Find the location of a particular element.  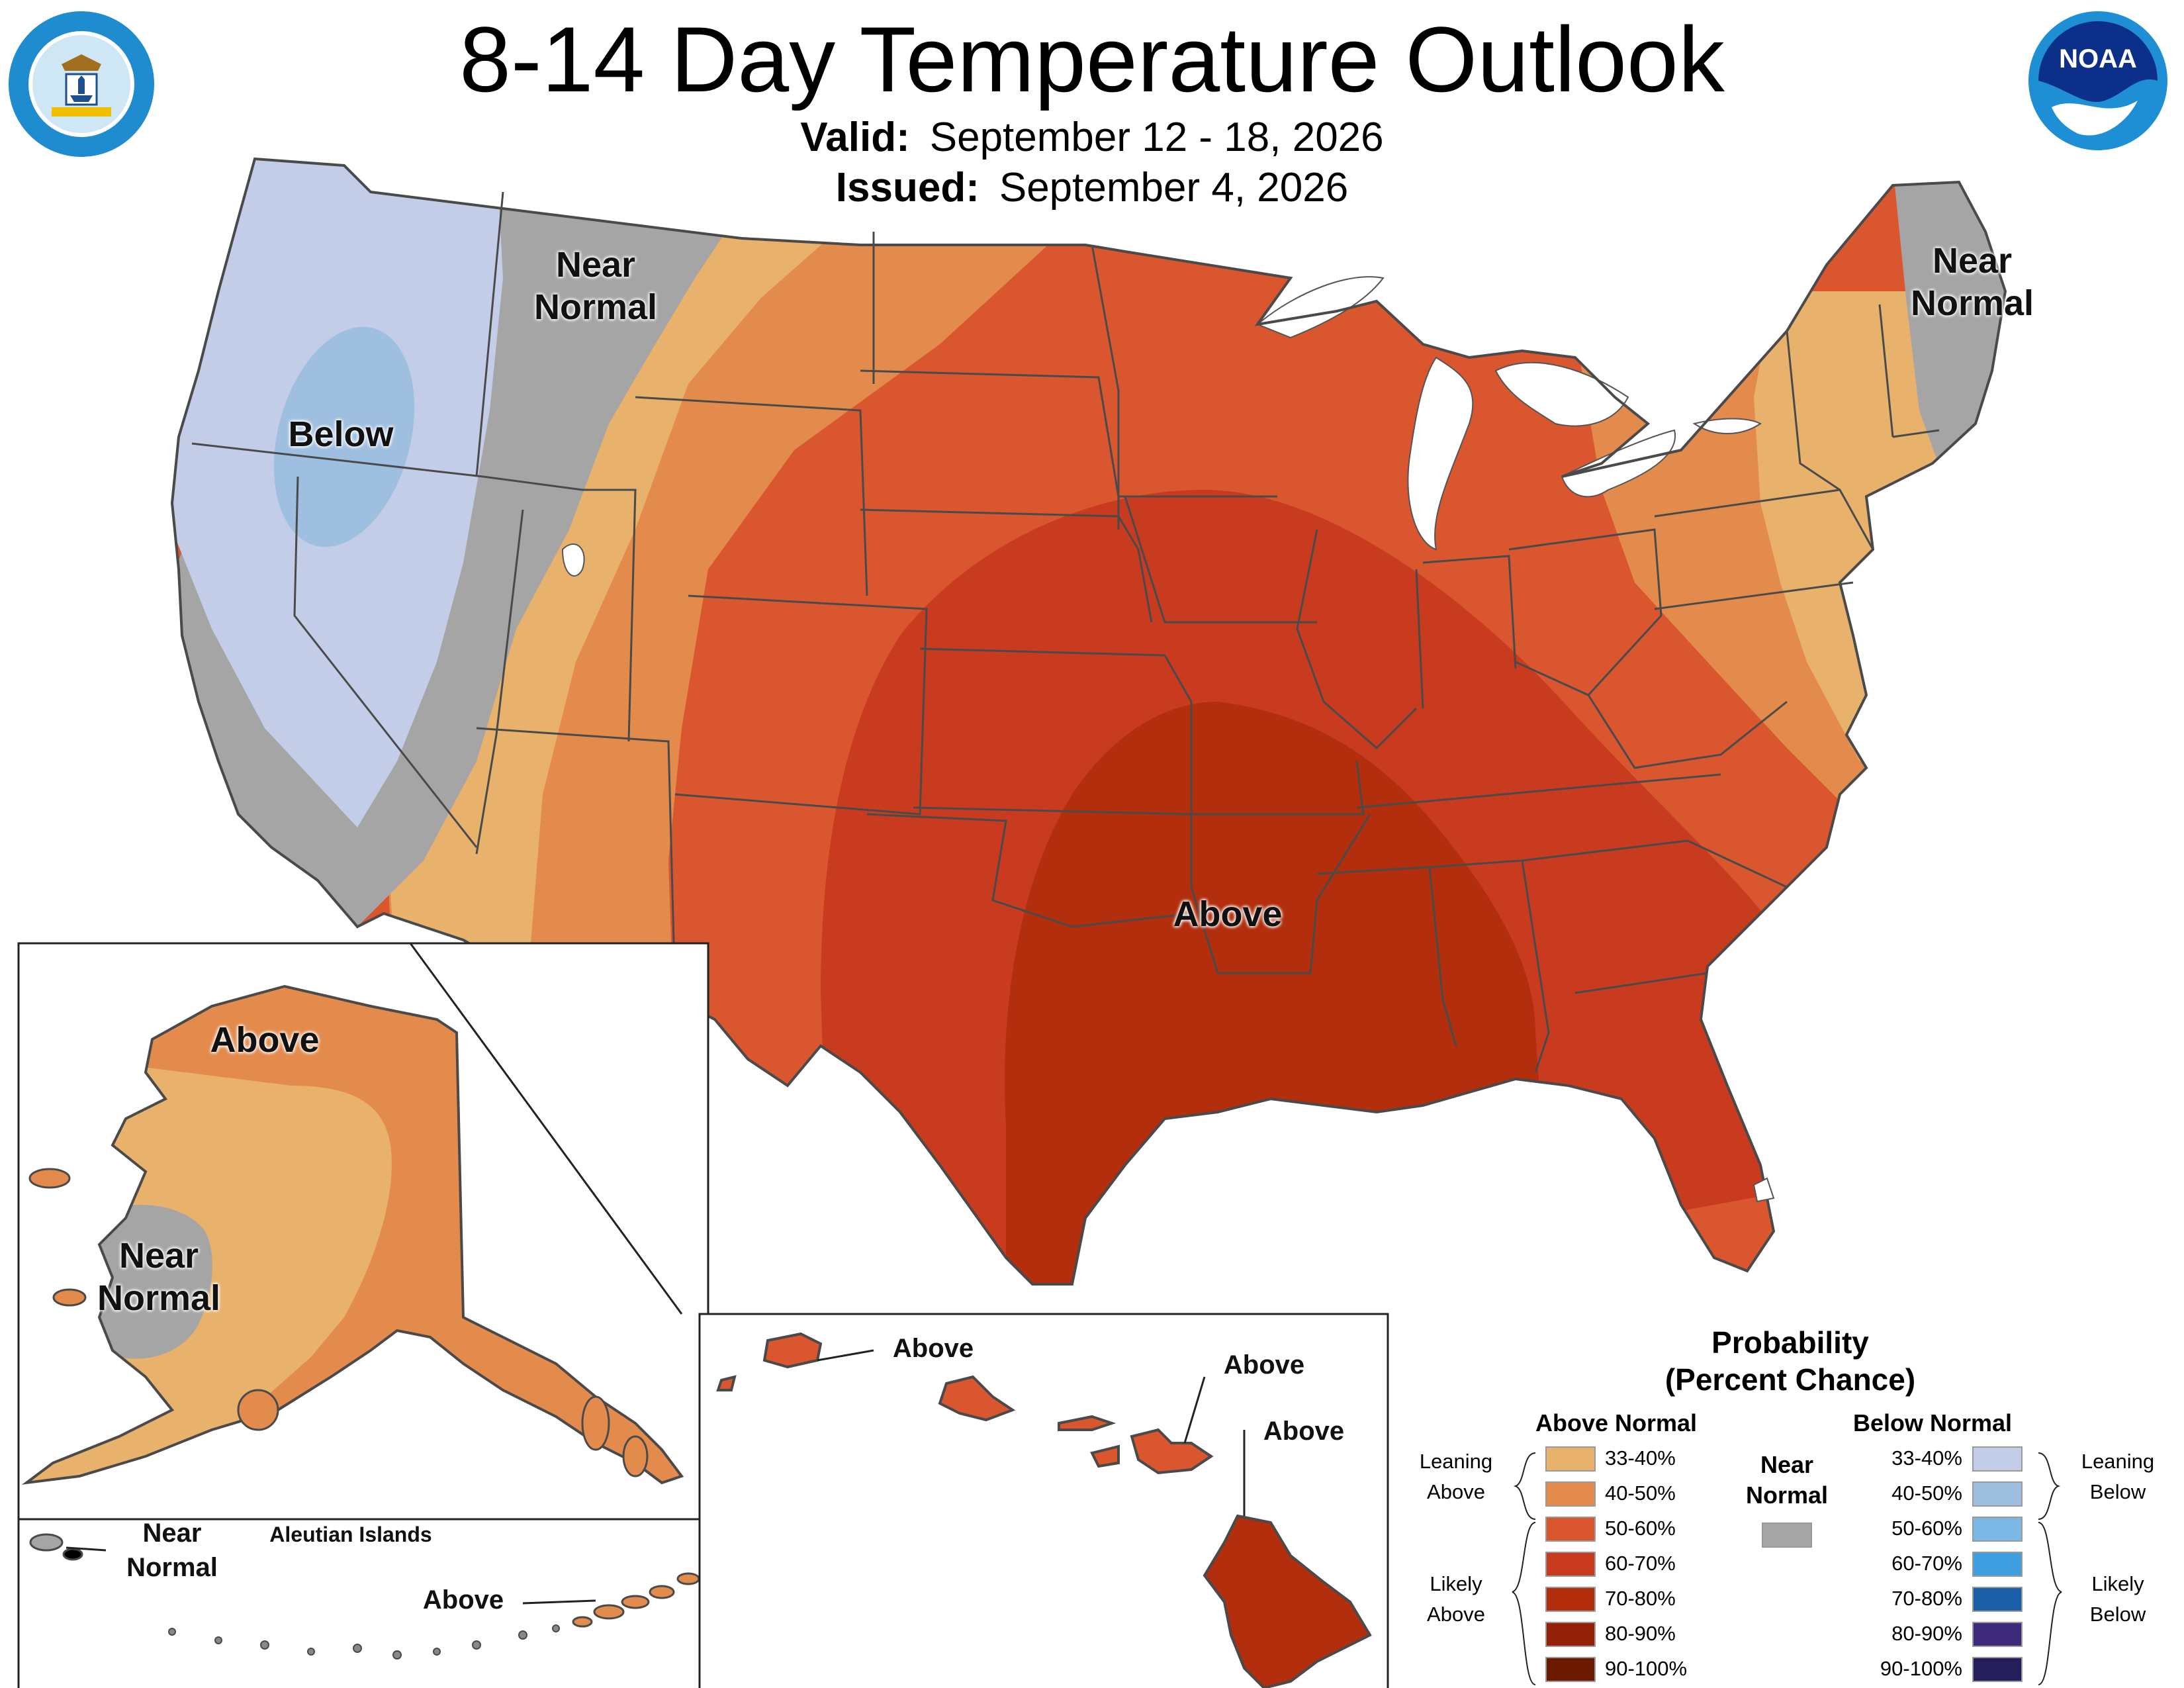

label-conus-near-normal-west: Near Normal is located at coordinates (595, 286).